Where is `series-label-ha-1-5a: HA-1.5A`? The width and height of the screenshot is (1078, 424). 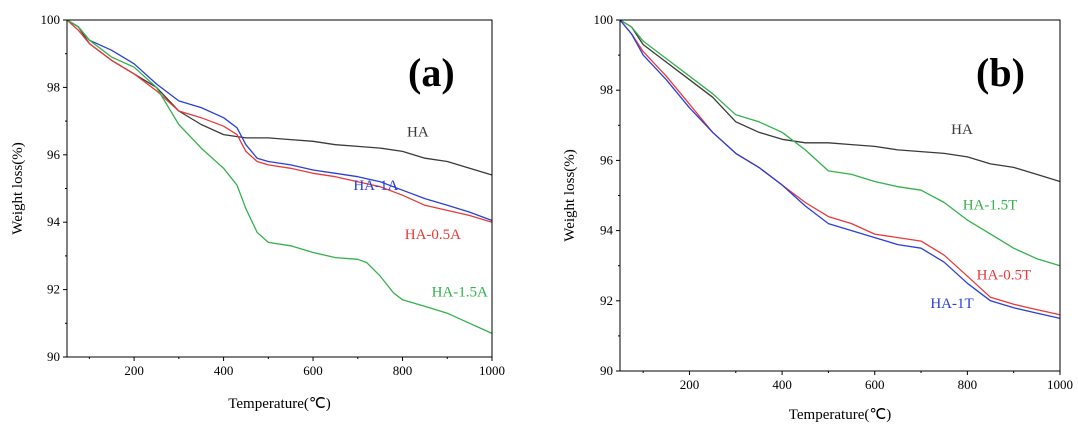 series-label-ha-1-5a: HA-1.5A is located at coordinates (460, 292).